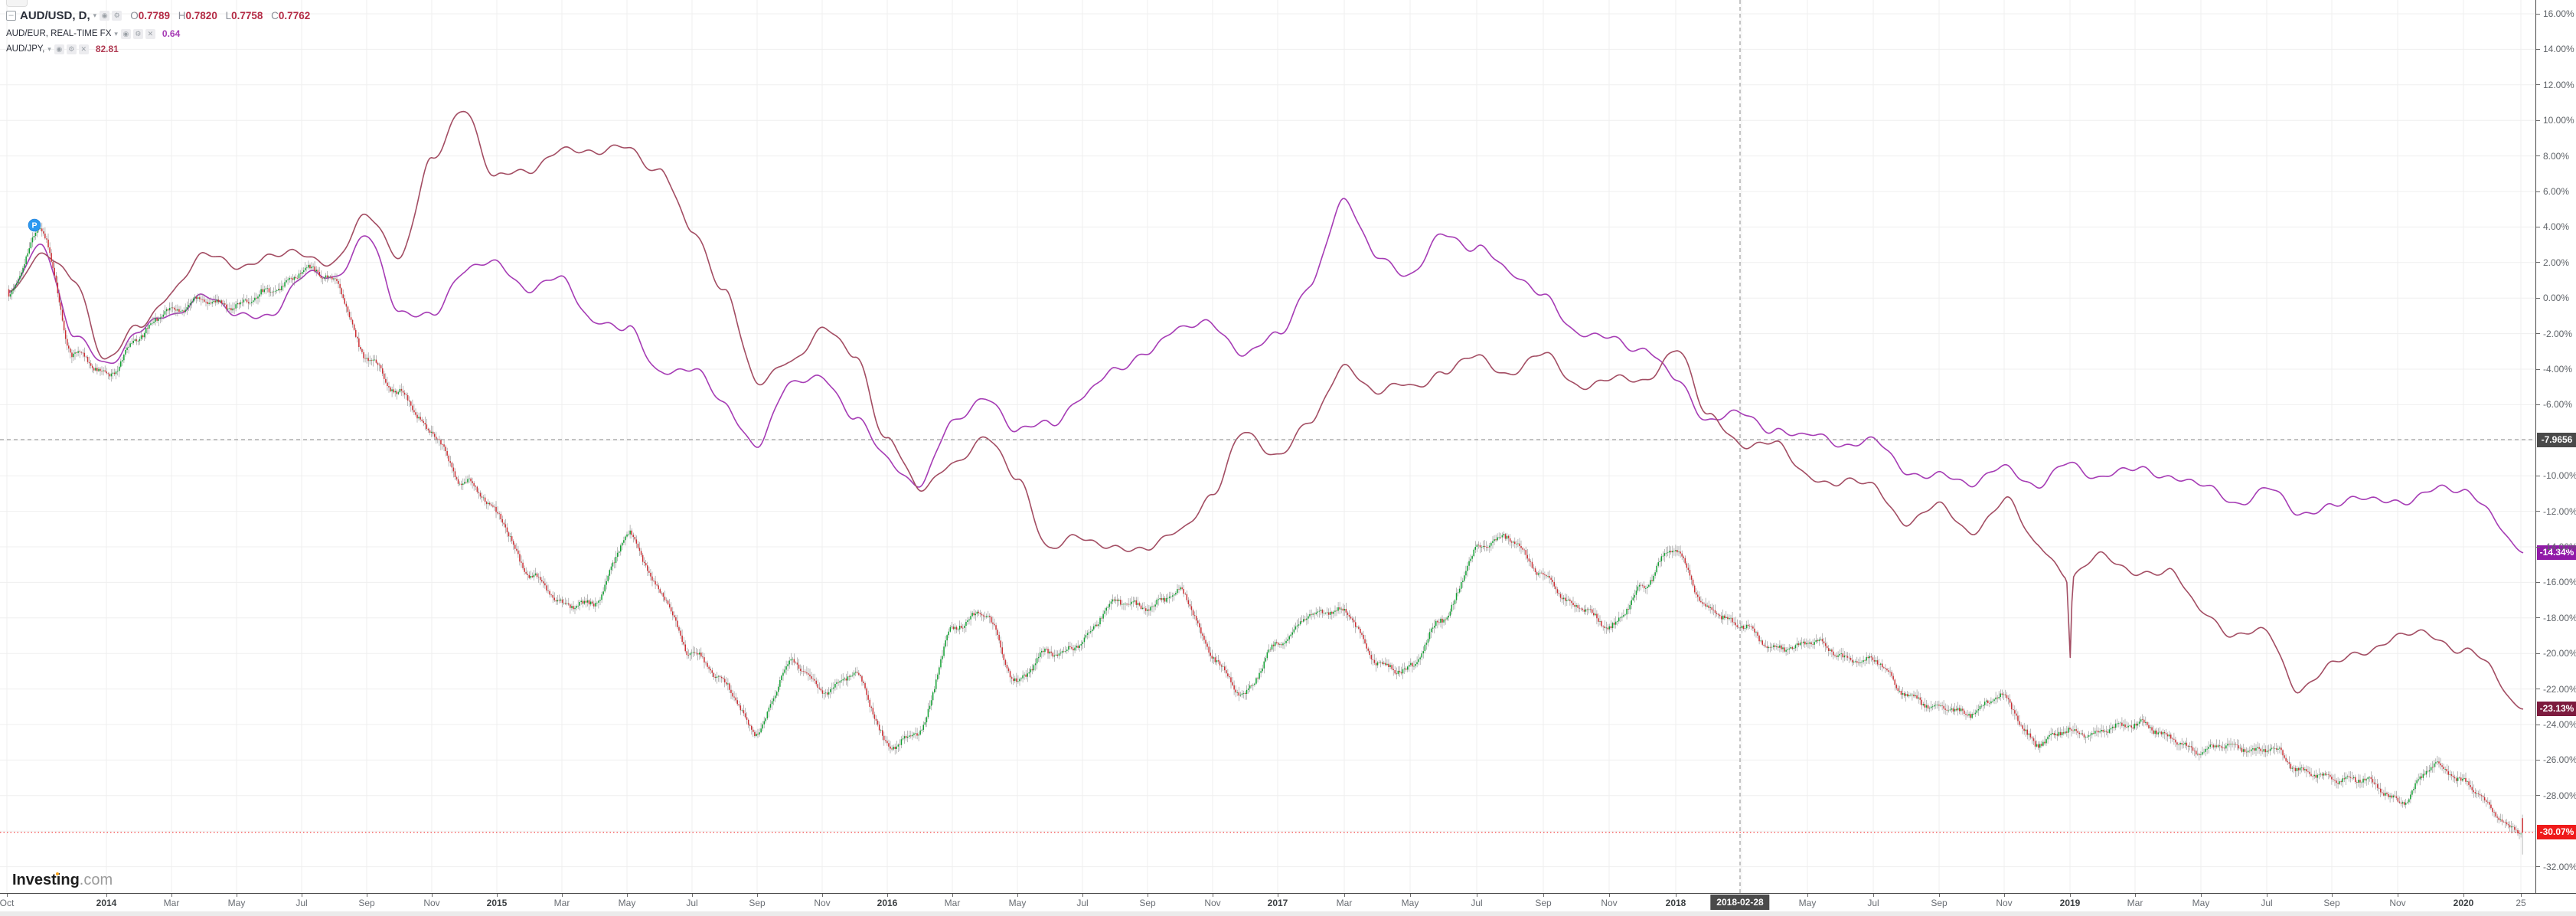  What do you see at coordinates (171, 33) in the screenshot?
I see `overlay-value: 0.64` at bounding box center [171, 33].